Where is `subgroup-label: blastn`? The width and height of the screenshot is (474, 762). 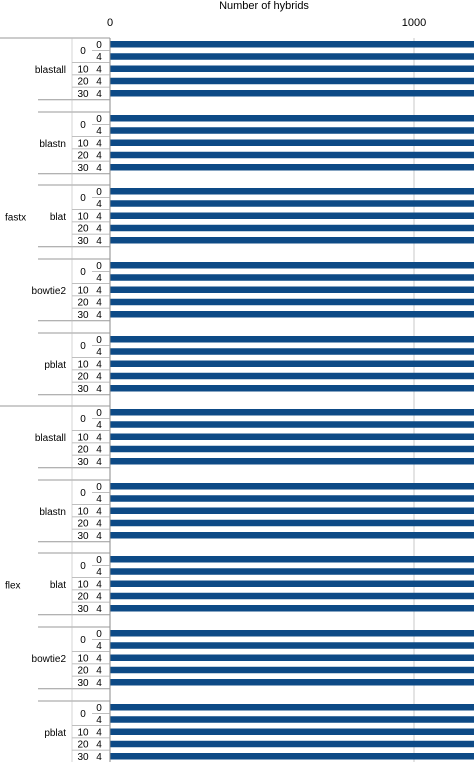
subgroup-label: blastn is located at coordinates (52, 512).